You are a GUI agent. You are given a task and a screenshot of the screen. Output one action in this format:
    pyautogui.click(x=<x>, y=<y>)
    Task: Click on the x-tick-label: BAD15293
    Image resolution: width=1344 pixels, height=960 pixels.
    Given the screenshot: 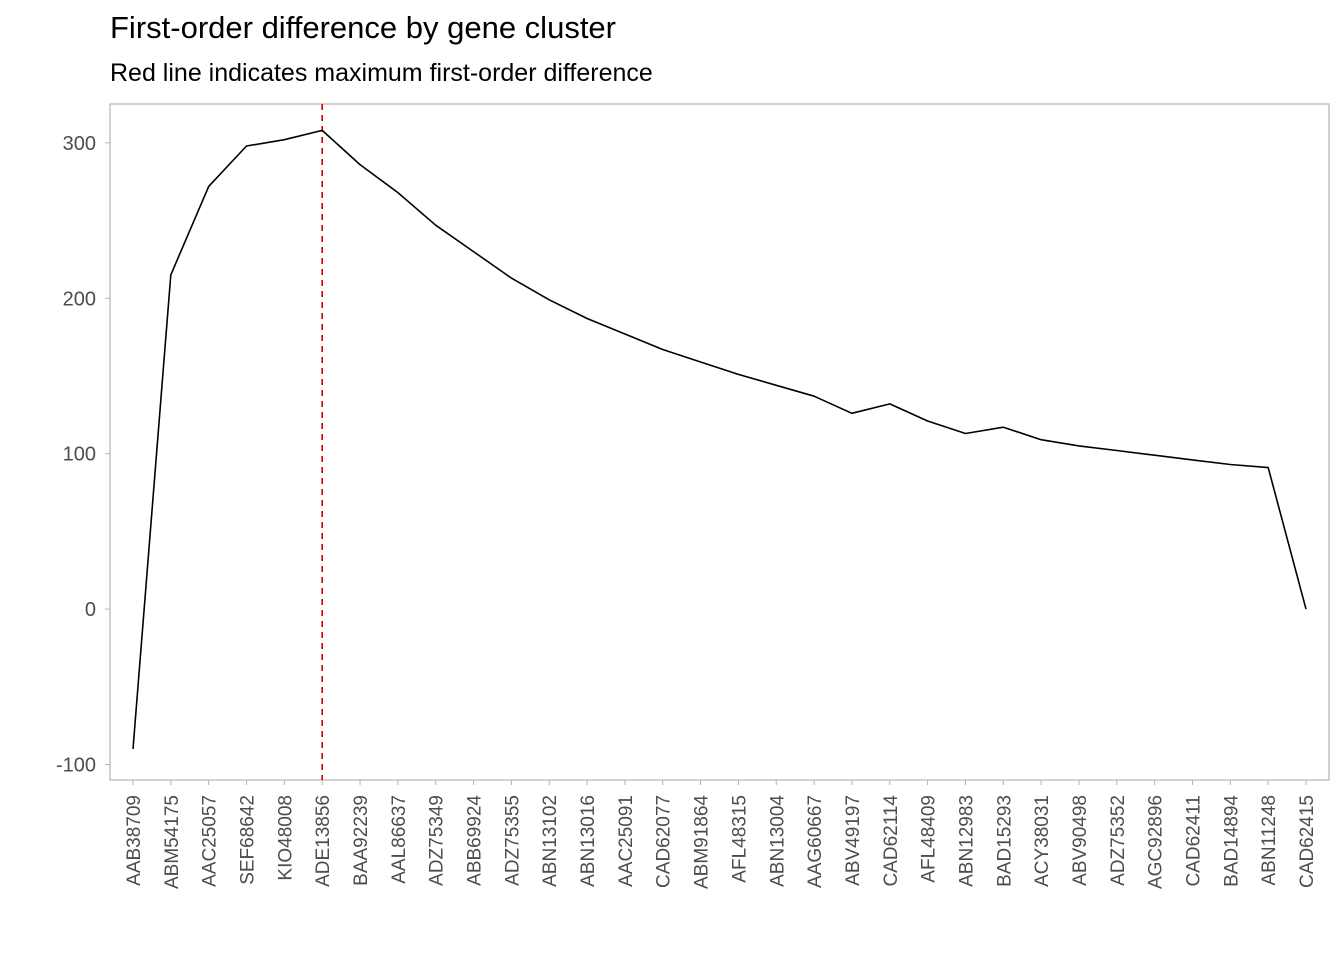 What is the action you would take?
    pyautogui.click(x=1004, y=841)
    